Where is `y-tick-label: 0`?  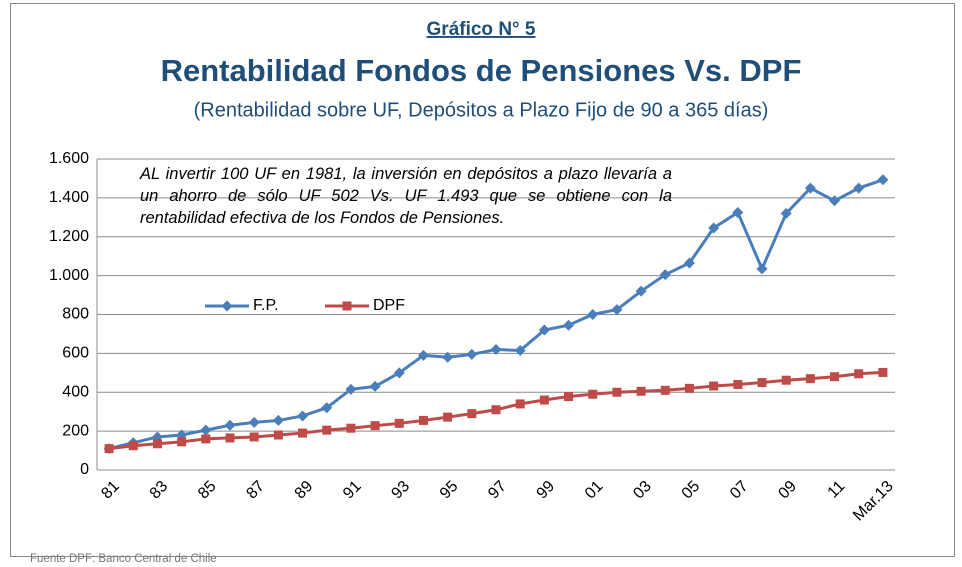
y-tick-label: 0 is located at coordinates (84, 469).